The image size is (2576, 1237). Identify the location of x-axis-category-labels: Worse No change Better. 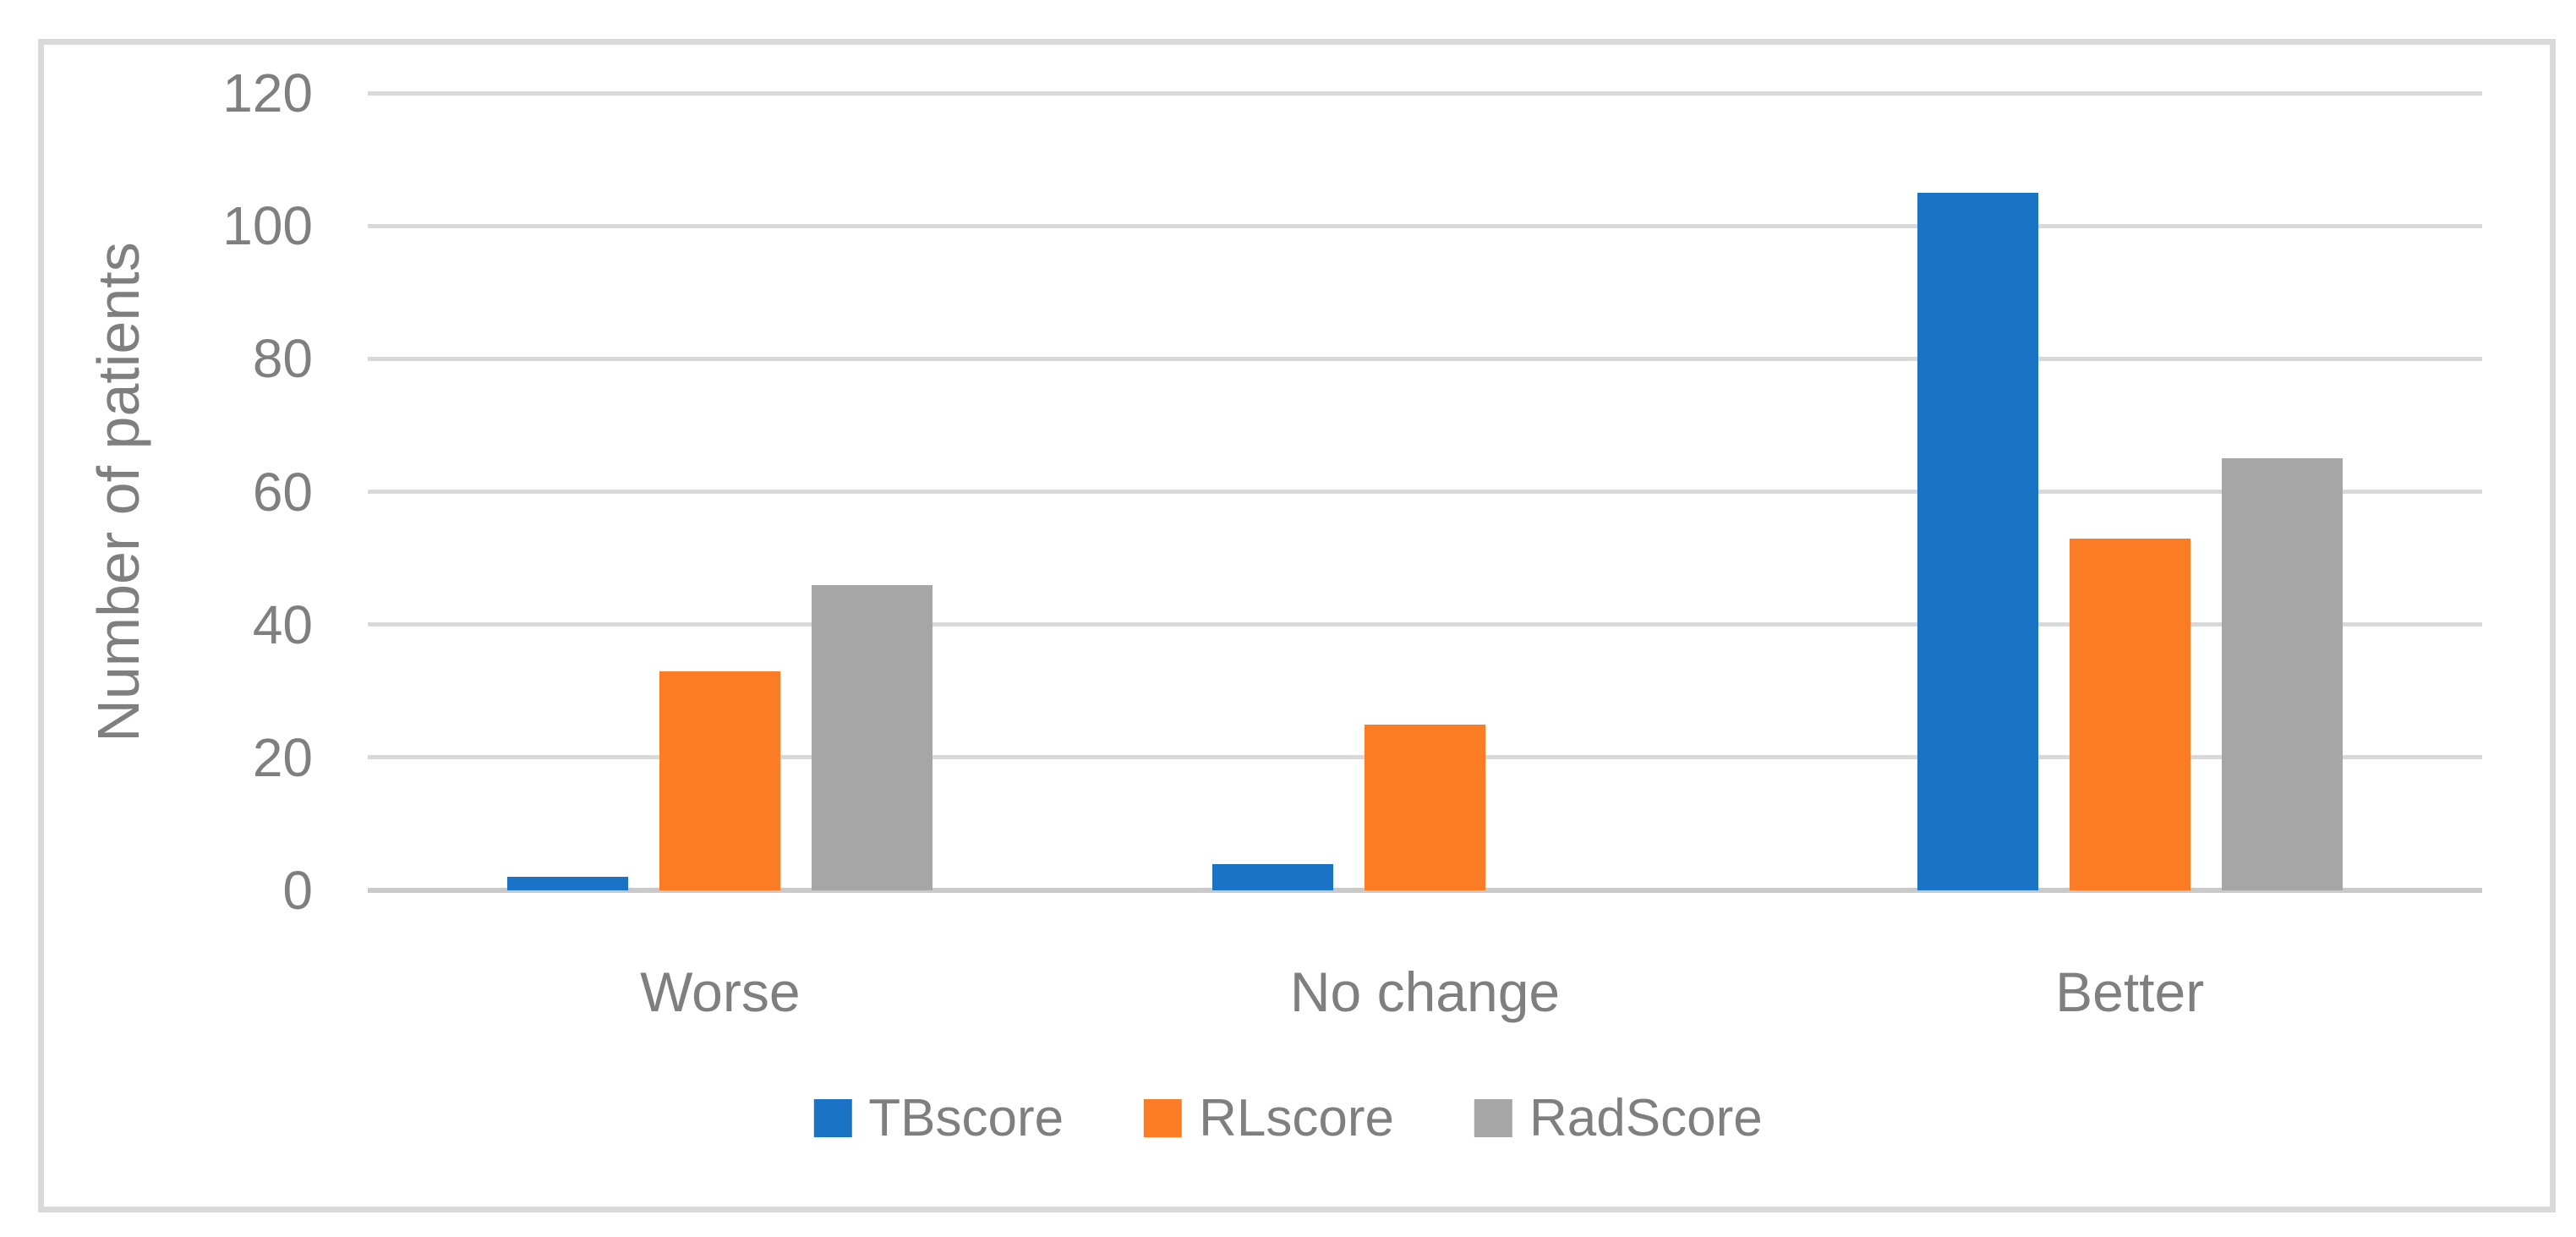
(1425, 998).